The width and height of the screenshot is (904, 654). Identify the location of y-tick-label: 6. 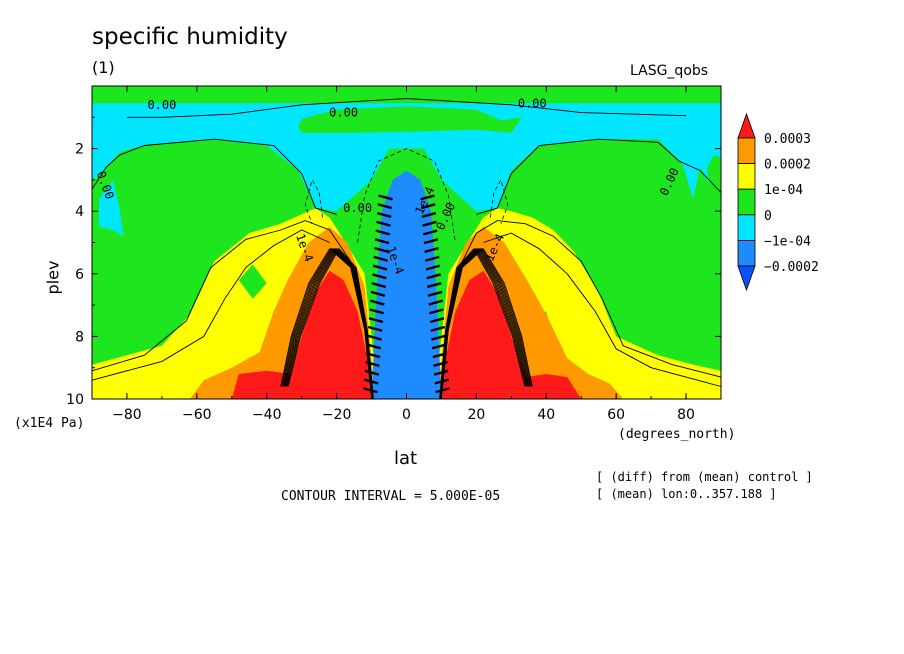
(79, 275).